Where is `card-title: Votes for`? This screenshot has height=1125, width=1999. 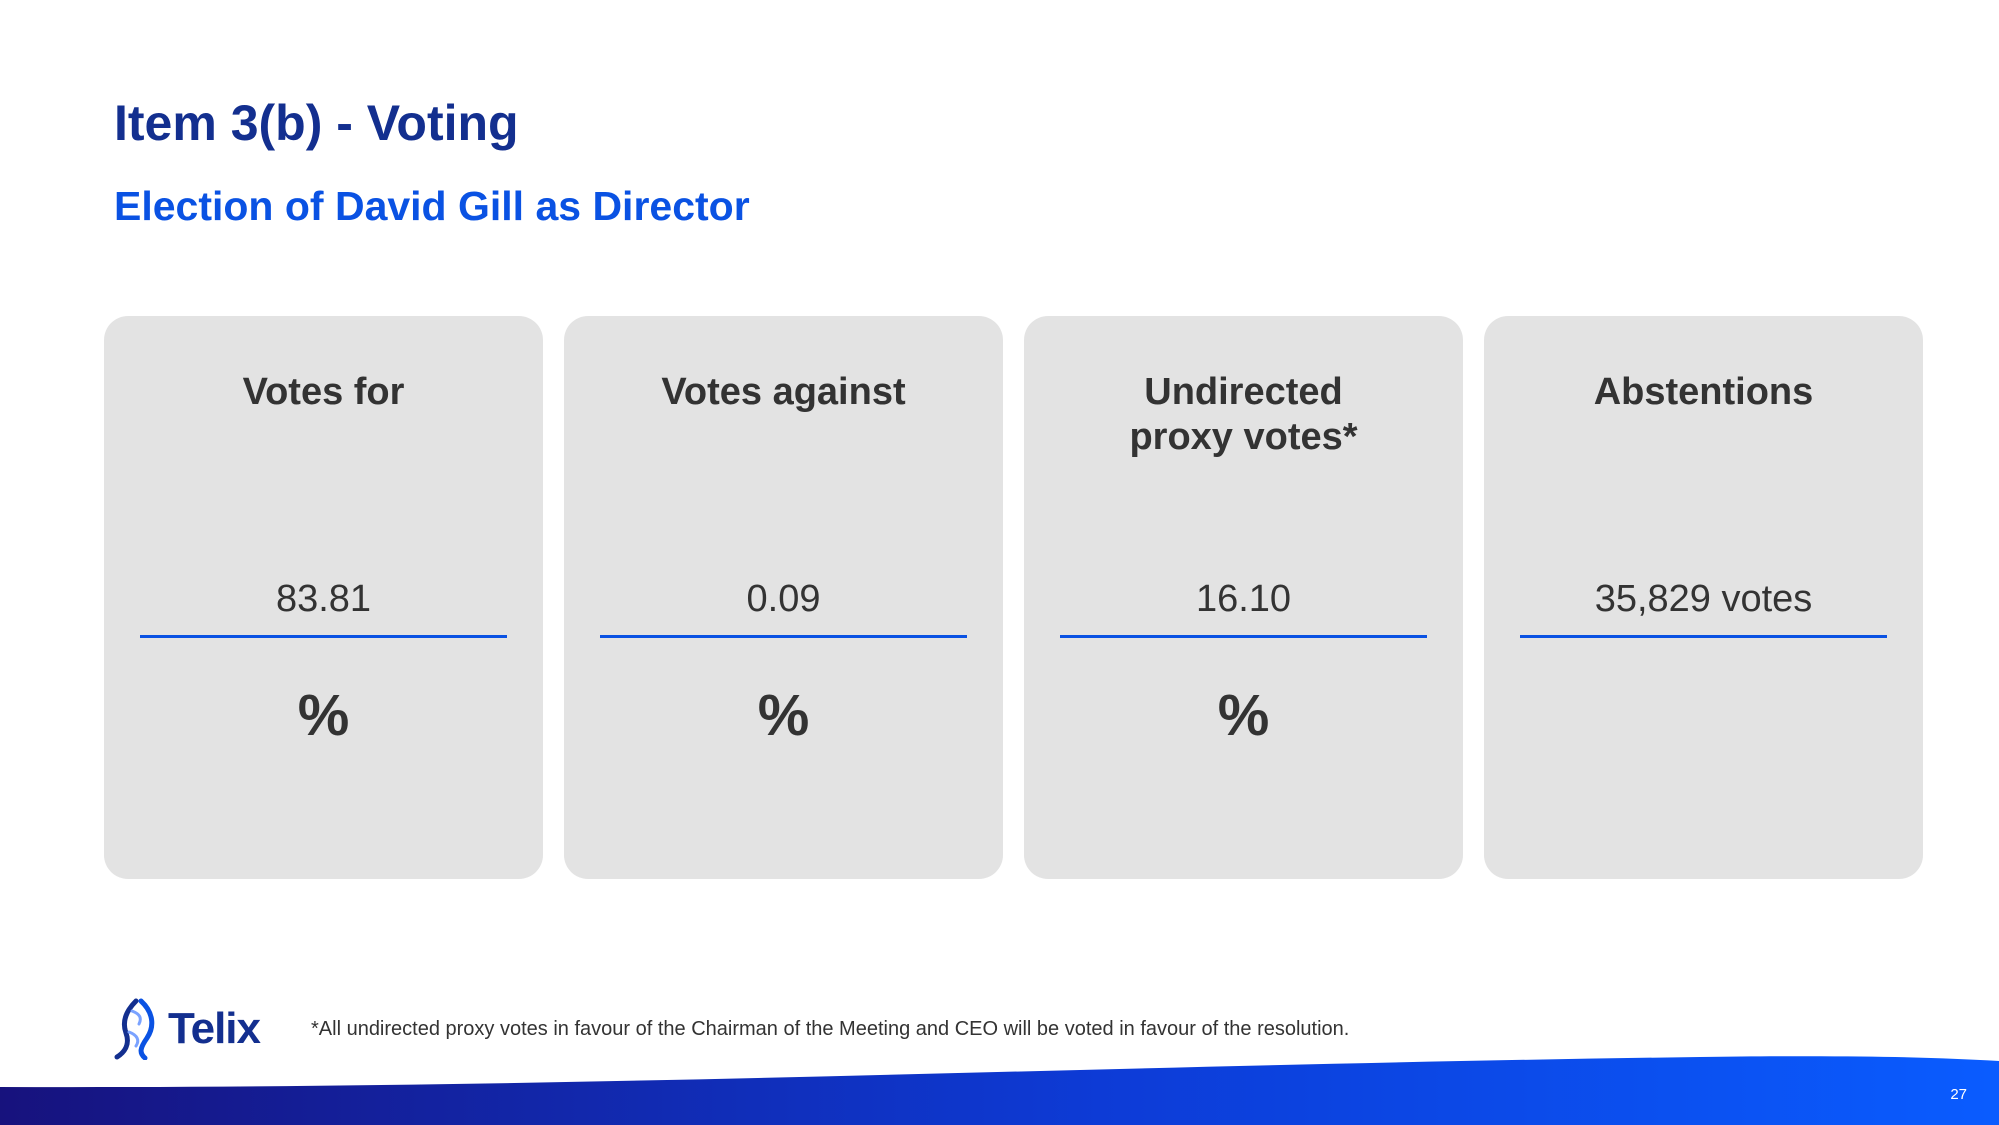
card-title: Votes for is located at coordinates (323, 392).